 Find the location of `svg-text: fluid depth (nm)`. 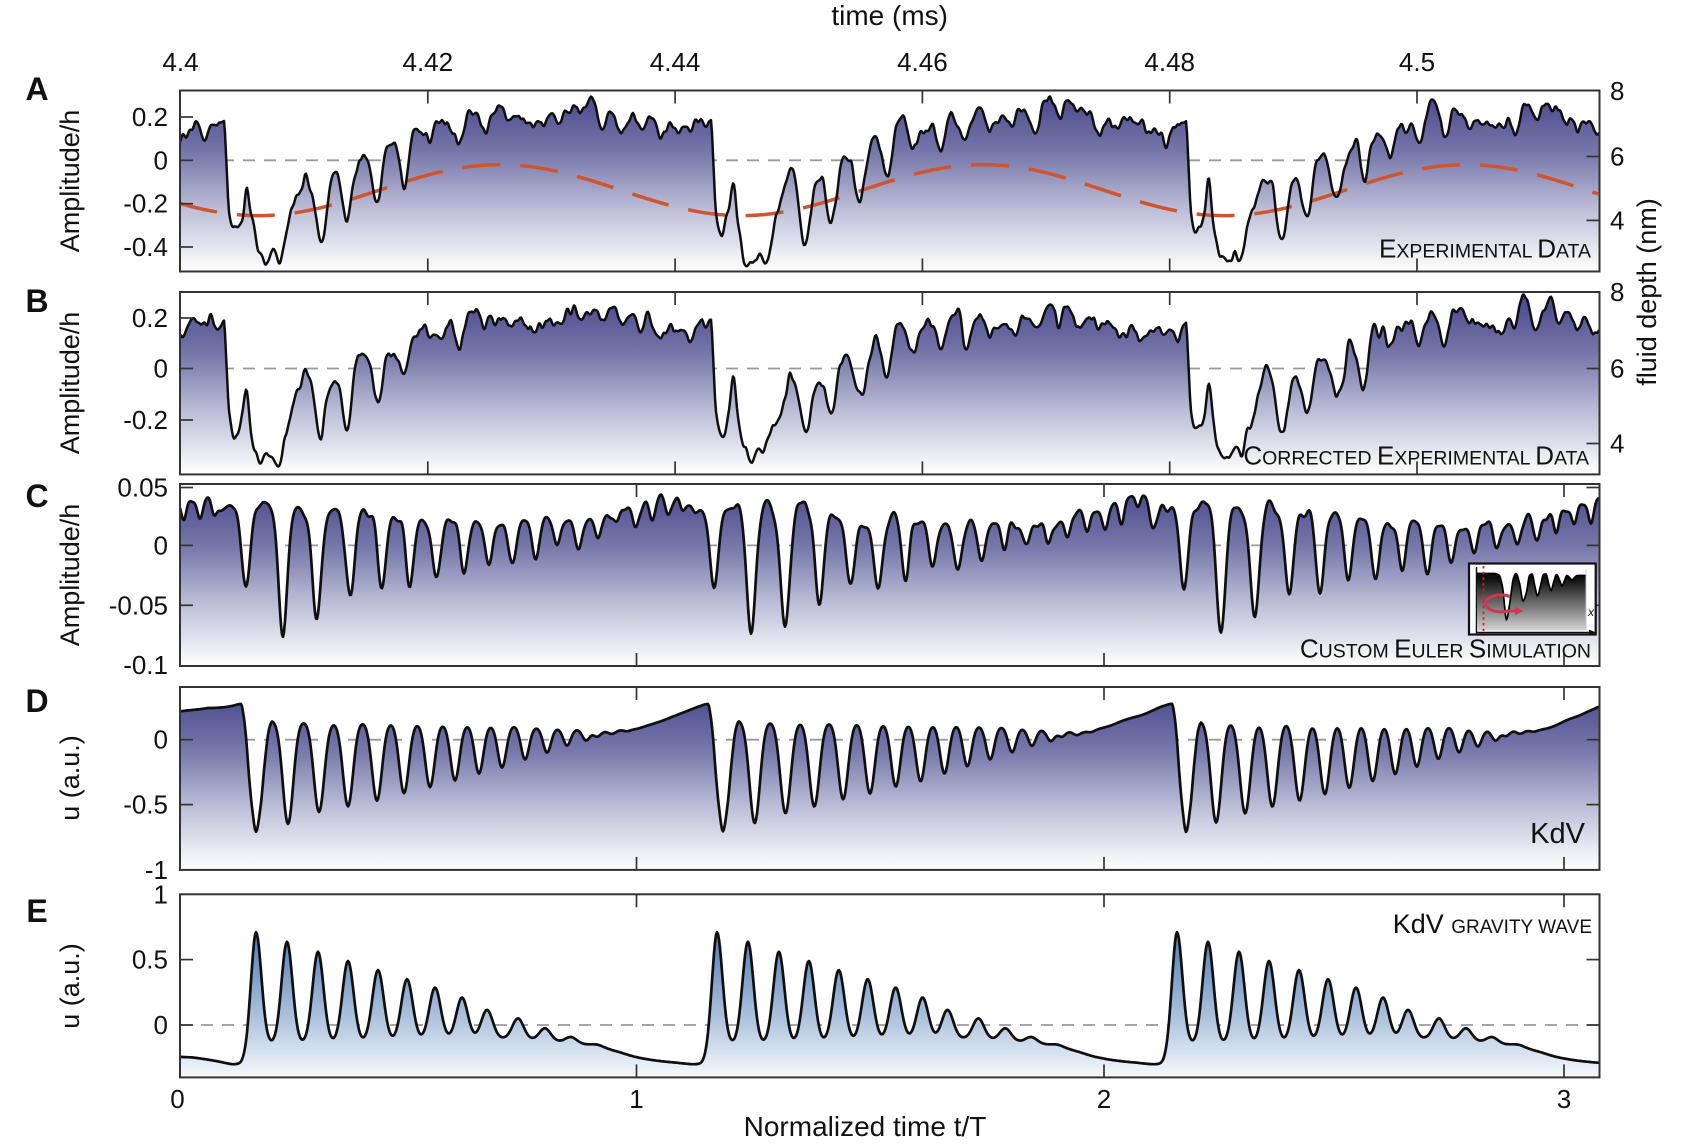

svg-text: fluid depth (nm) is located at coordinates (1647, 292).